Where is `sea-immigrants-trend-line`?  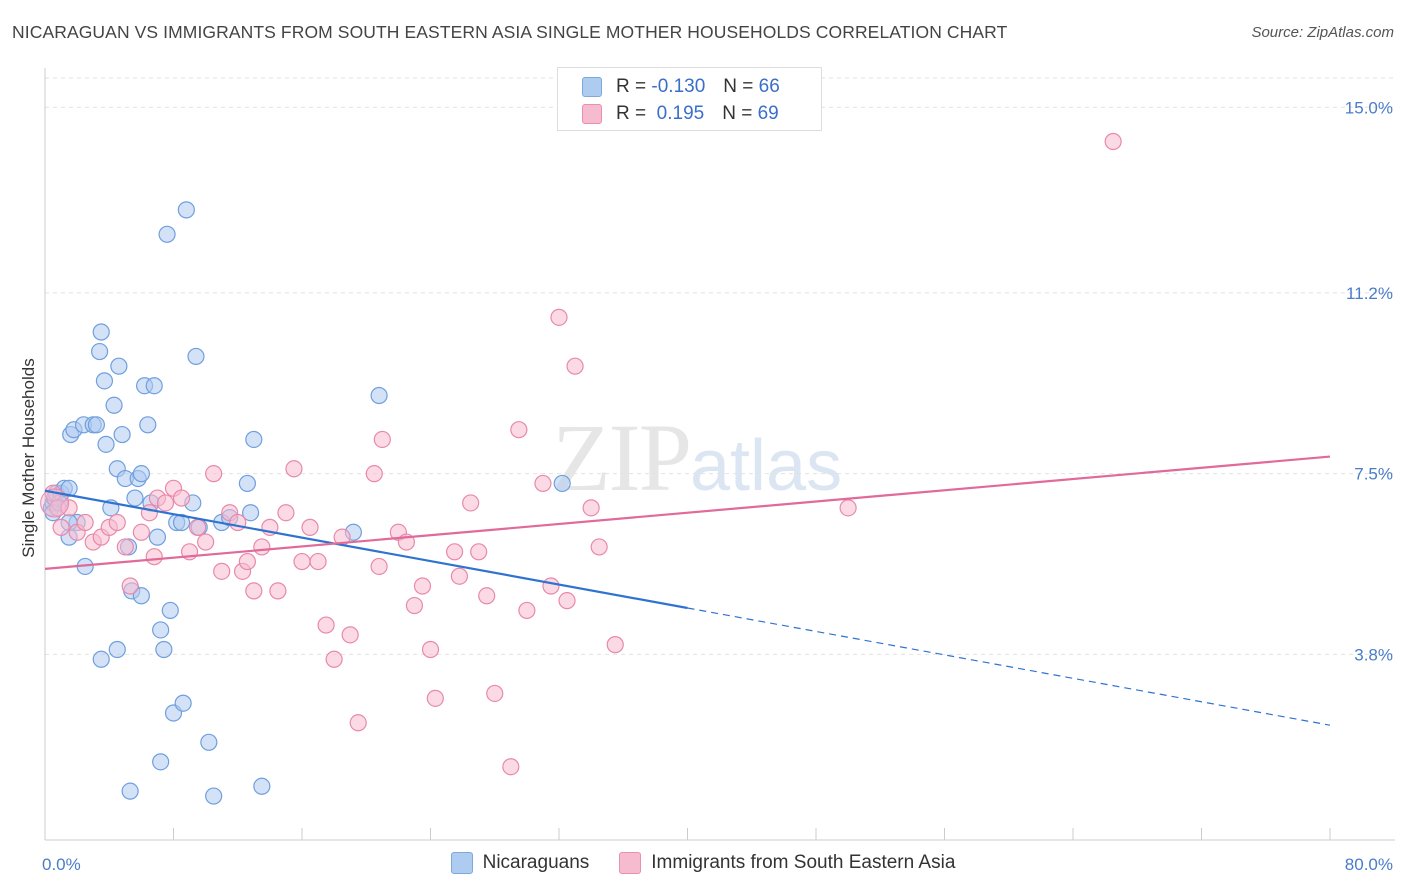 sea-immigrants-trend-line is located at coordinates (687, 512).